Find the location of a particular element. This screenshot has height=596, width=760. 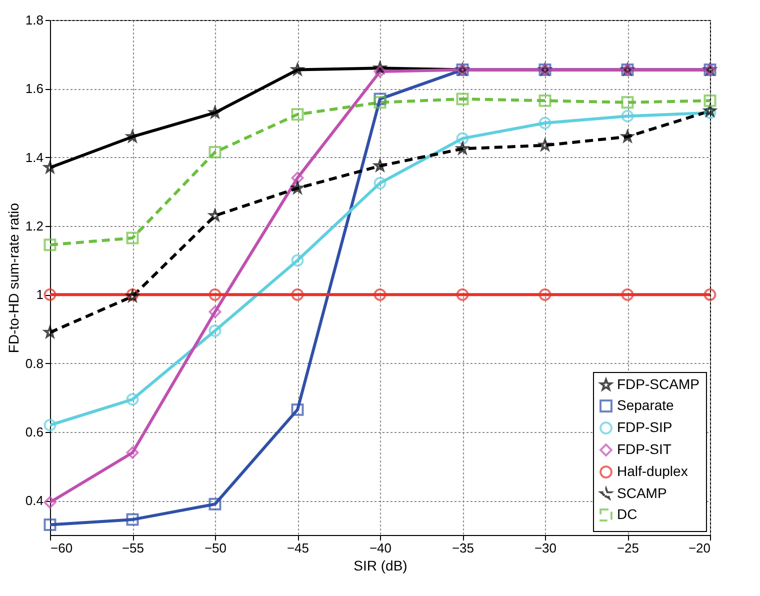

y-tick-label: 1.8 is located at coordinates (34, 20).